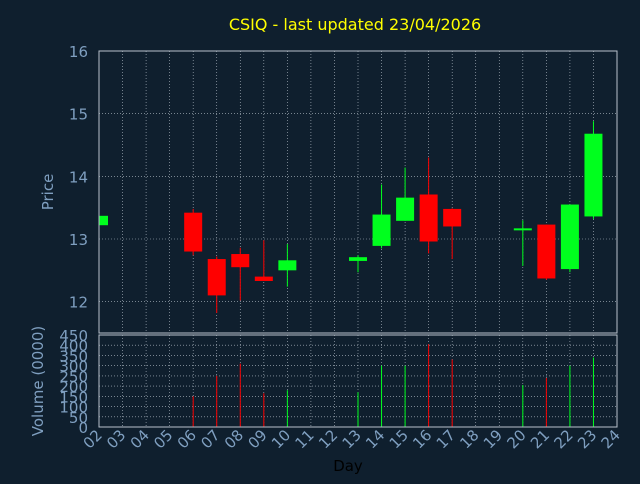 The image size is (640, 484). What do you see at coordinates (78, 177) in the screenshot?
I see `price-tick-label: 14` at bounding box center [78, 177].